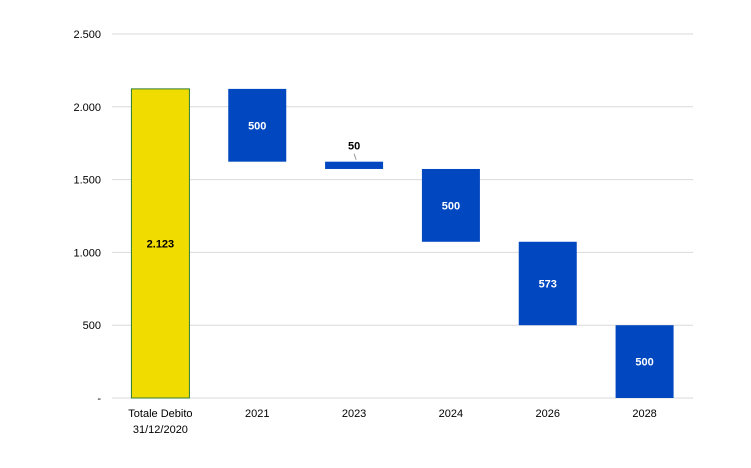  Describe the element at coordinates (87, 35) in the screenshot. I see `y-tick-label: 2.500` at that location.